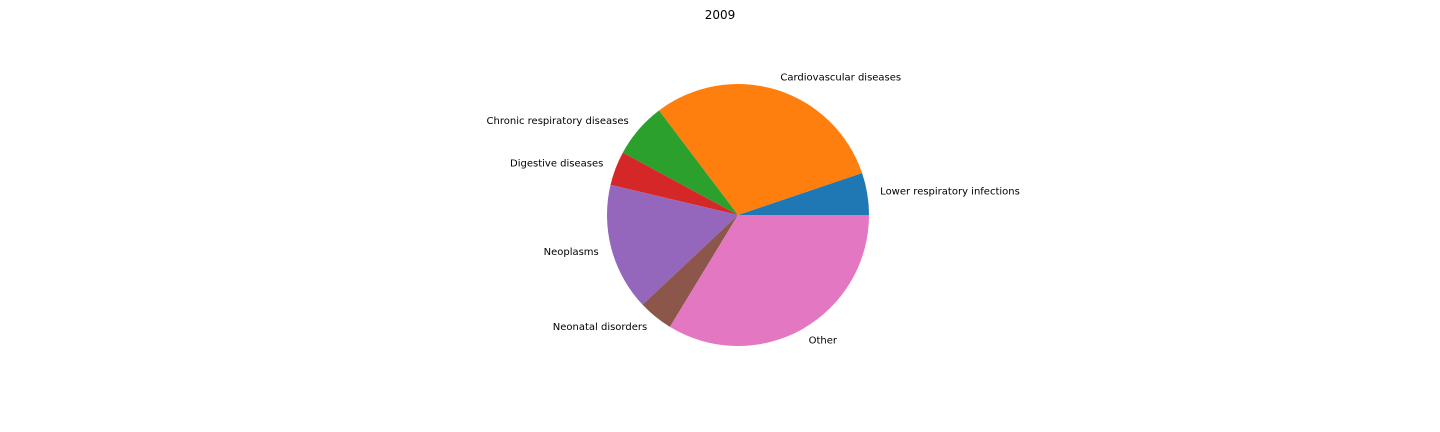 The width and height of the screenshot is (1440, 432). Describe the element at coordinates (950, 192) in the screenshot. I see `slice-label: Lower respiratory infections` at that location.